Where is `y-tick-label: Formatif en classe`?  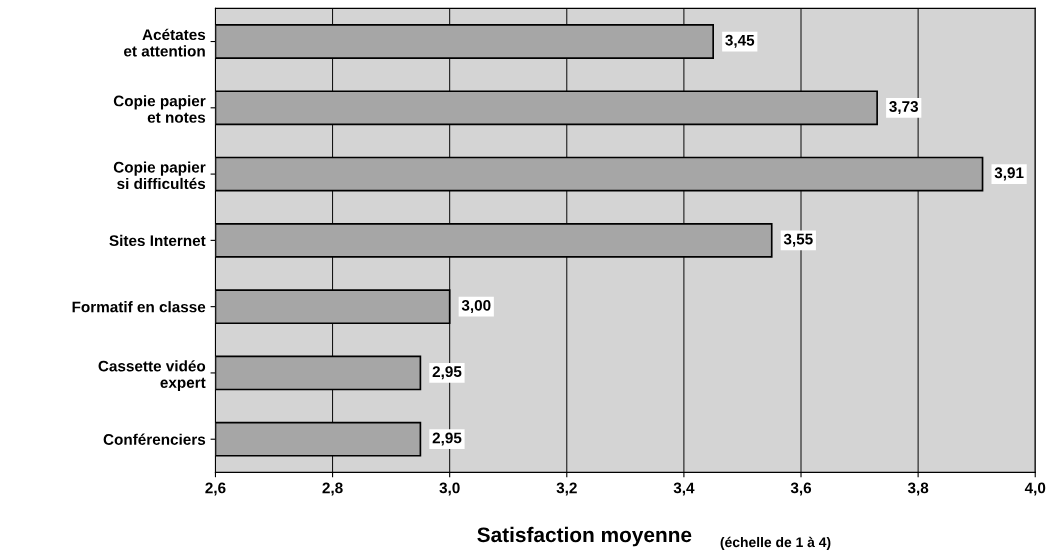
y-tick-label: Formatif en classe is located at coordinates (139, 307).